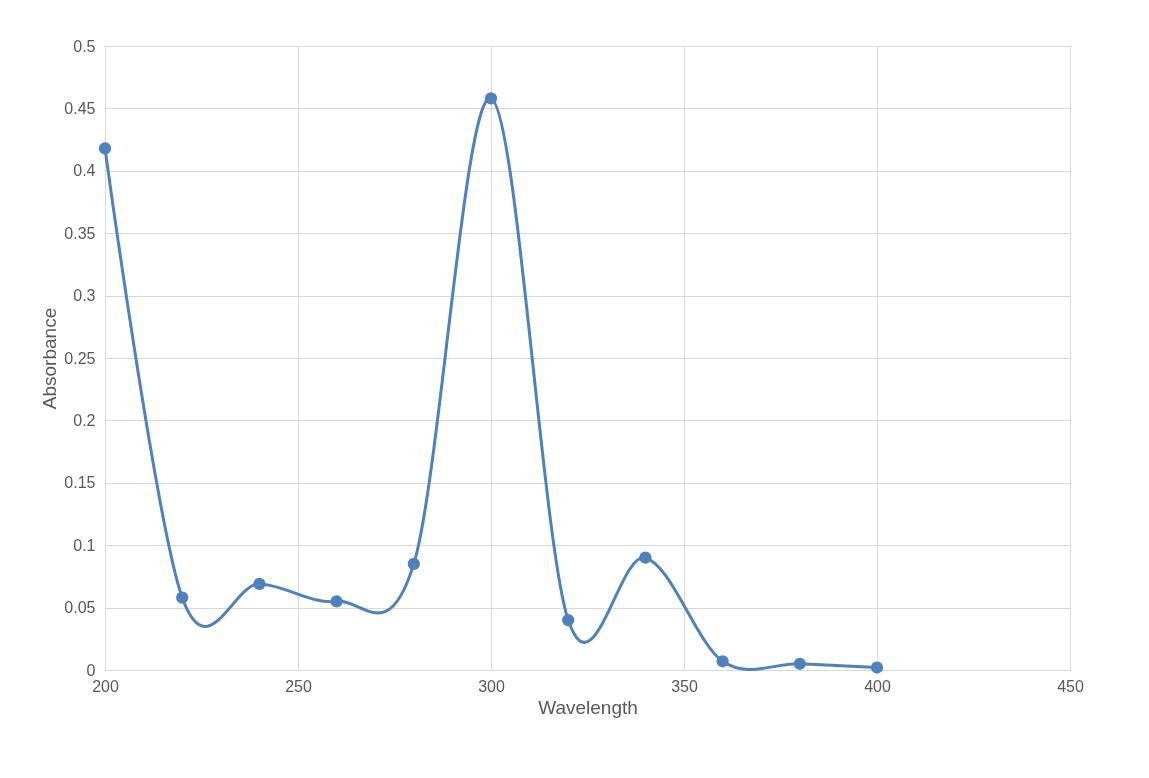  What do you see at coordinates (84, 296) in the screenshot?
I see `y-tick-label: 0.3` at bounding box center [84, 296].